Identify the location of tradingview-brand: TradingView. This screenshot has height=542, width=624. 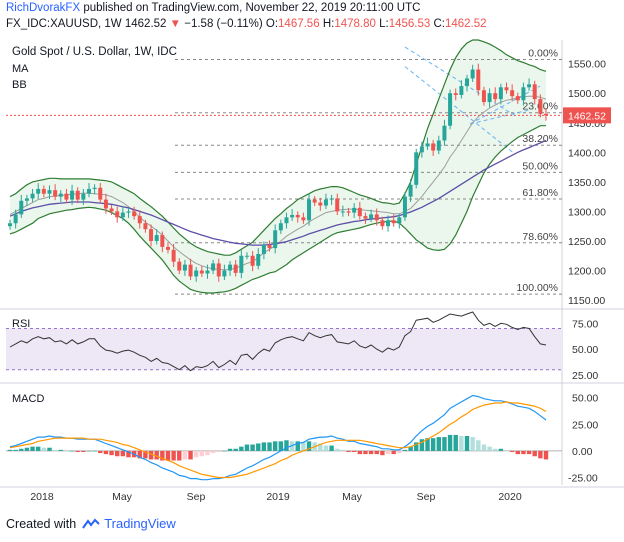
(140, 523).